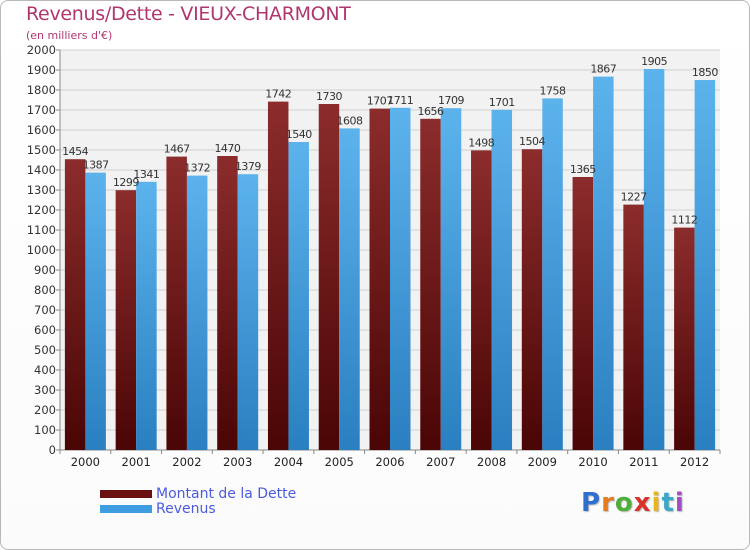 This screenshot has width=750, height=550. What do you see at coordinates (684, 220) in the screenshot?
I see `data-label-debt: 1112` at bounding box center [684, 220].